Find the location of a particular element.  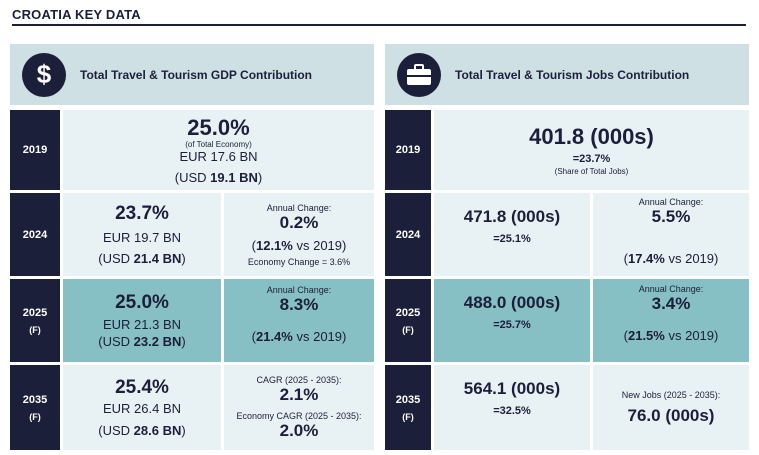

gdp-2019-pct-note: (of Total Economy) is located at coordinates (218, 144).